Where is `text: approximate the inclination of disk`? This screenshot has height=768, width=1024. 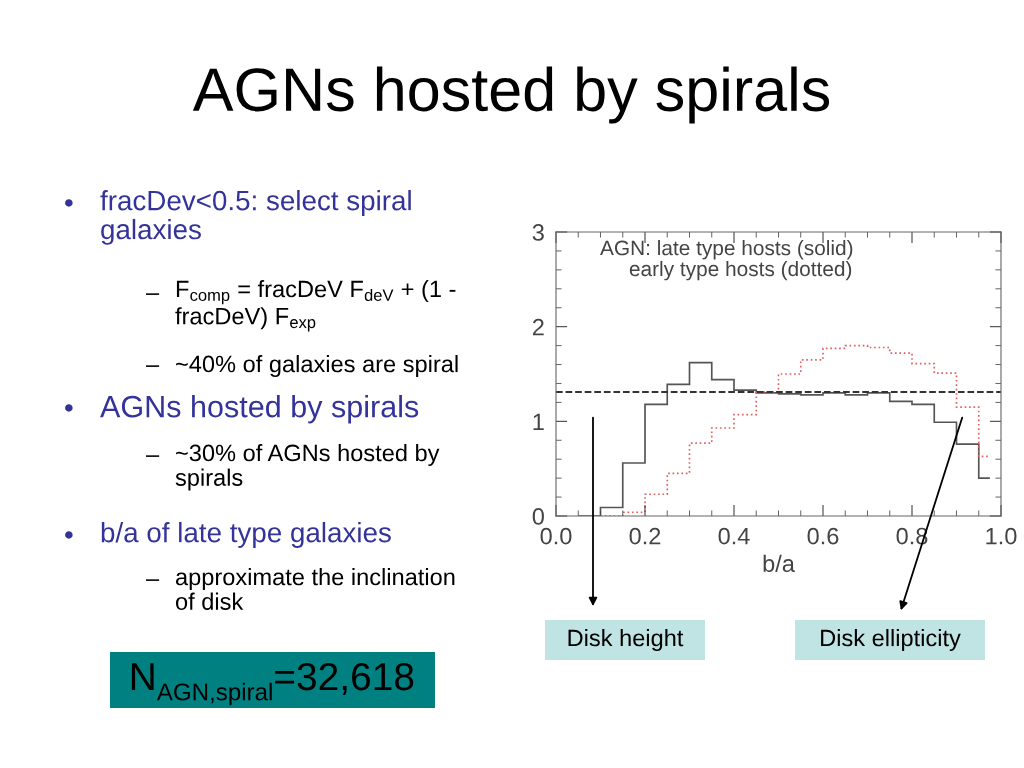 text: approximate the inclination of disk is located at coordinates (315, 589).